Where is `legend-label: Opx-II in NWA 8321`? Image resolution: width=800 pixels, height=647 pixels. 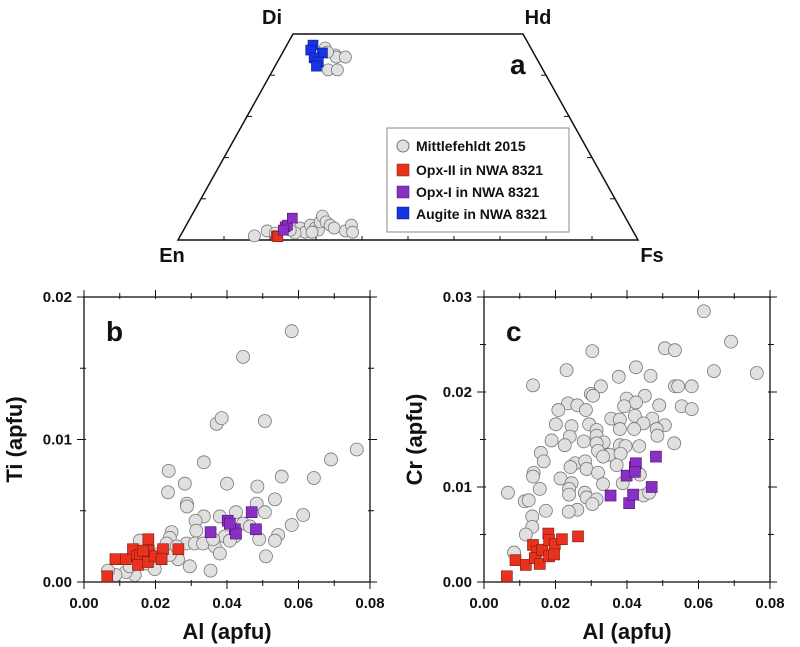 legend-label: Opx-II in NWA 8321 is located at coordinates (479, 170).